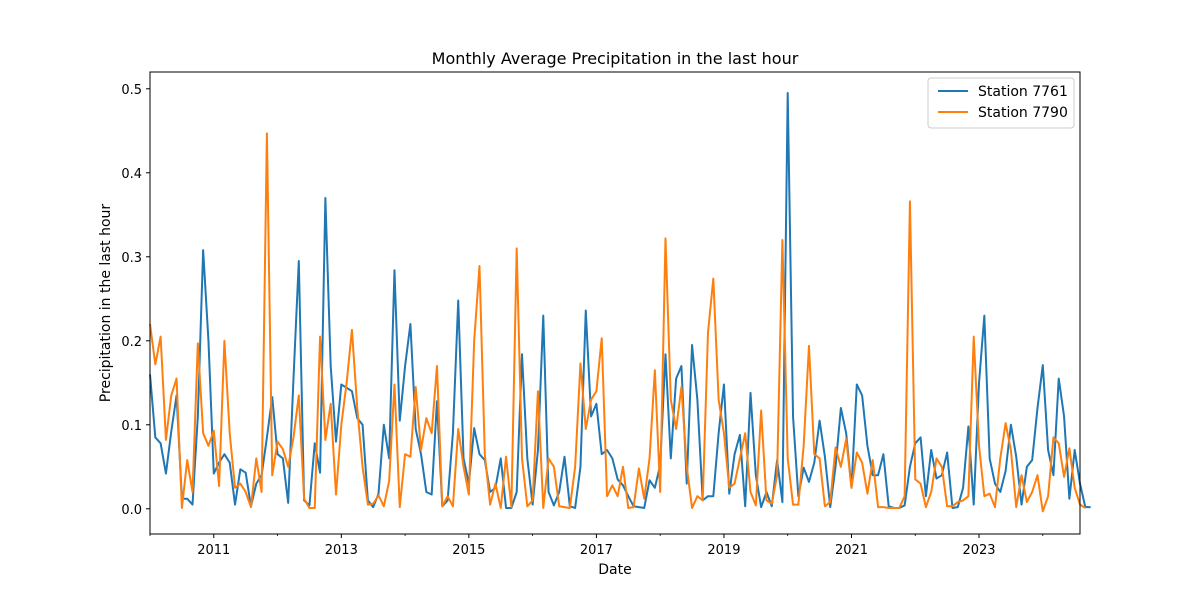  Describe the element at coordinates (131, 426) in the screenshot. I see `y-tick-label: 0.1` at that location.